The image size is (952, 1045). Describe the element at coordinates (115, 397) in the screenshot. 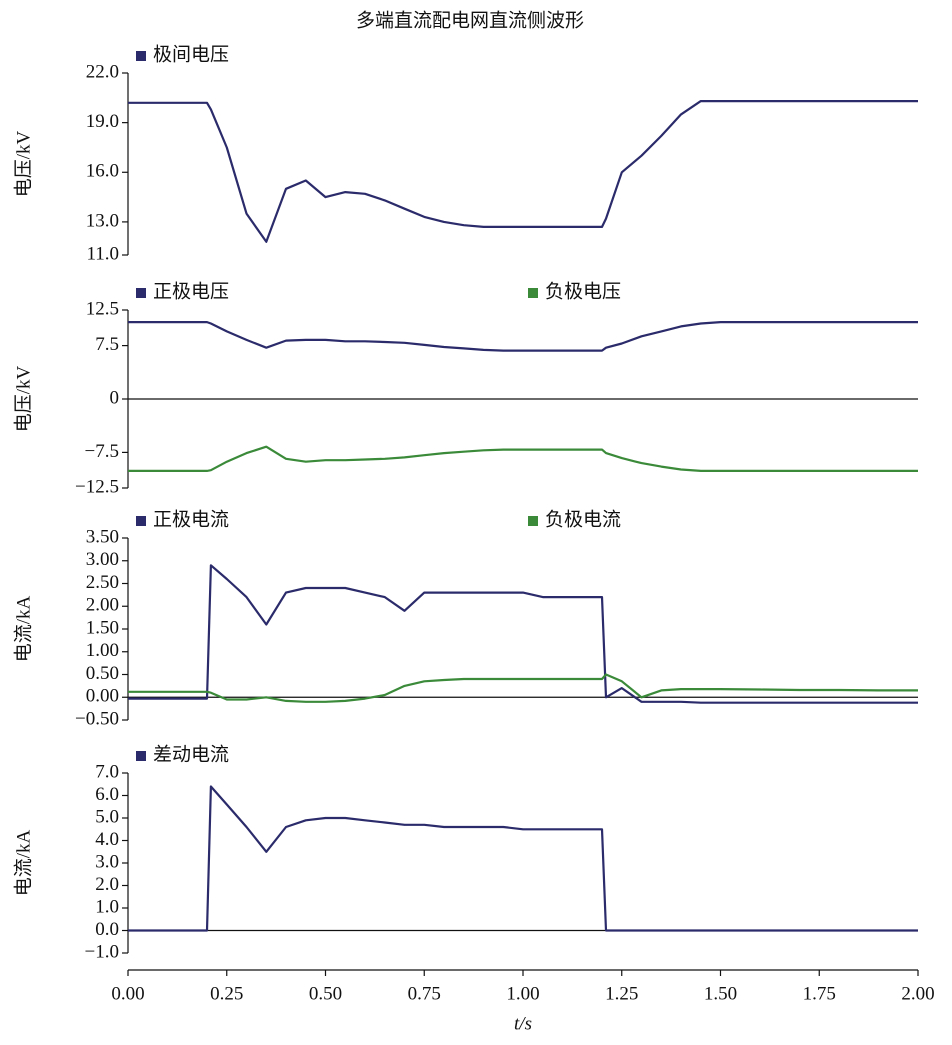

I see `y-tick-label: 0` at that location.